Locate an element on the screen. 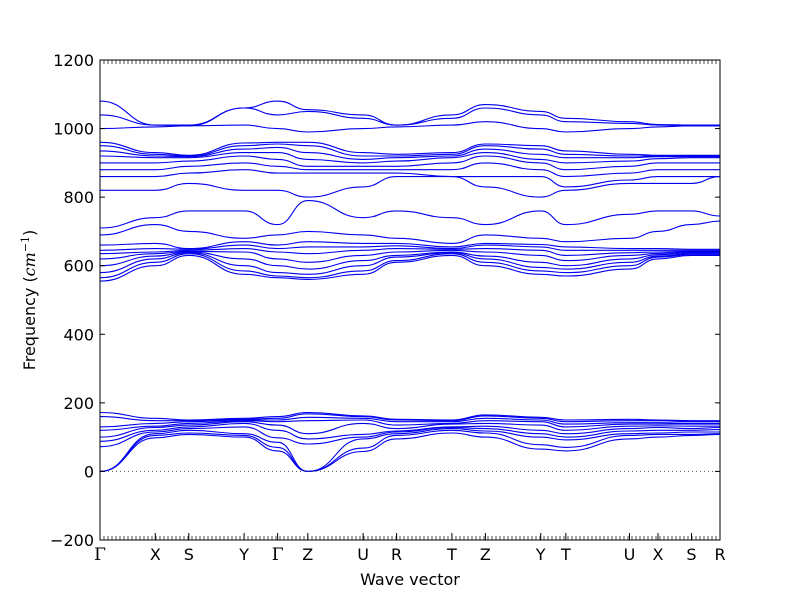  y-tick-label: 0 is located at coordinates (89, 471).